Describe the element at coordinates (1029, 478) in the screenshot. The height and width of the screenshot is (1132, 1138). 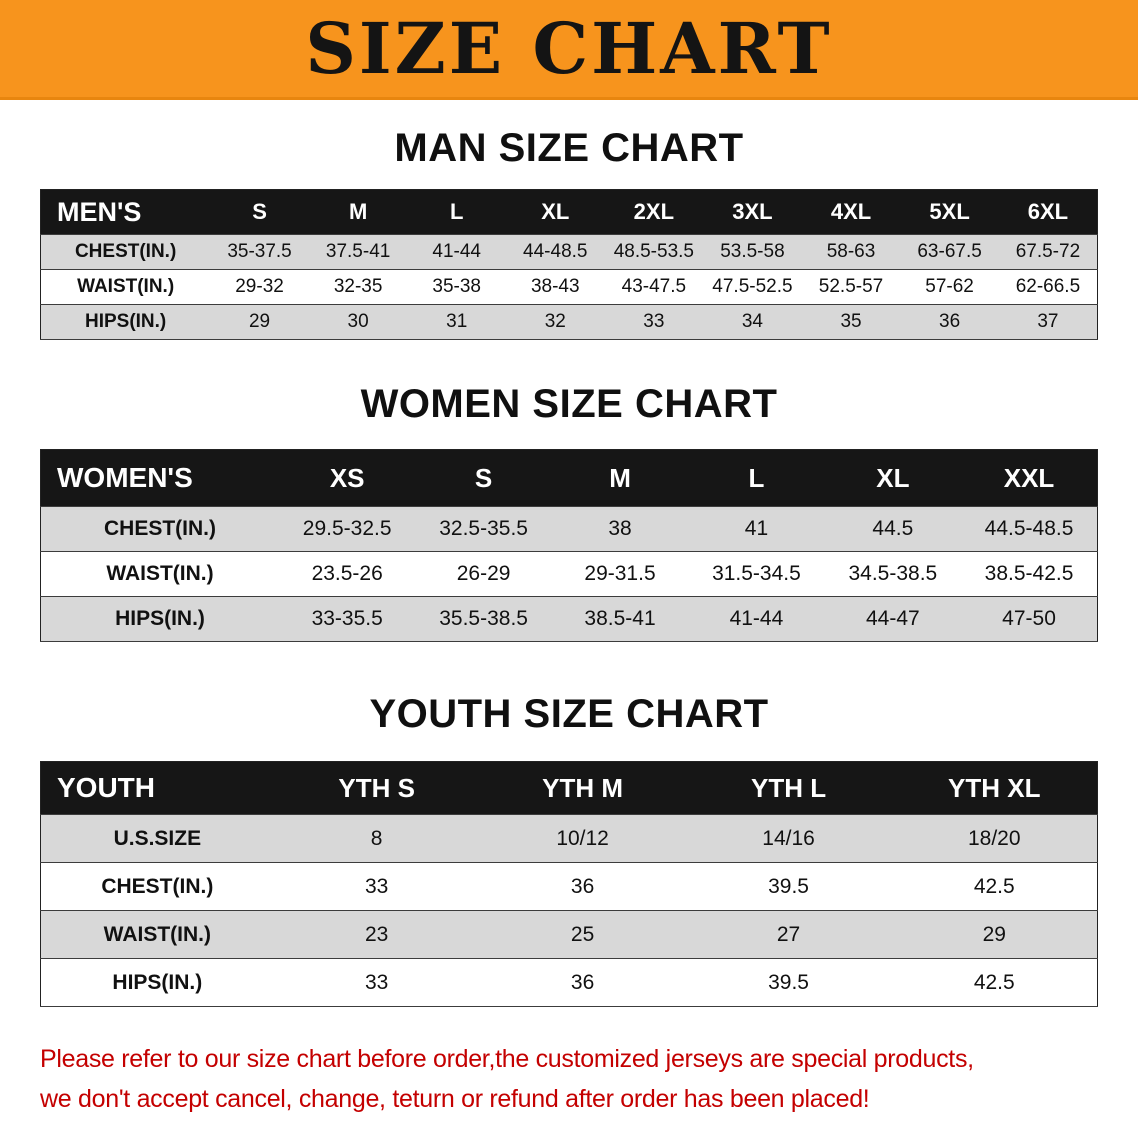
I see `size-column-header: XXL` at that location.